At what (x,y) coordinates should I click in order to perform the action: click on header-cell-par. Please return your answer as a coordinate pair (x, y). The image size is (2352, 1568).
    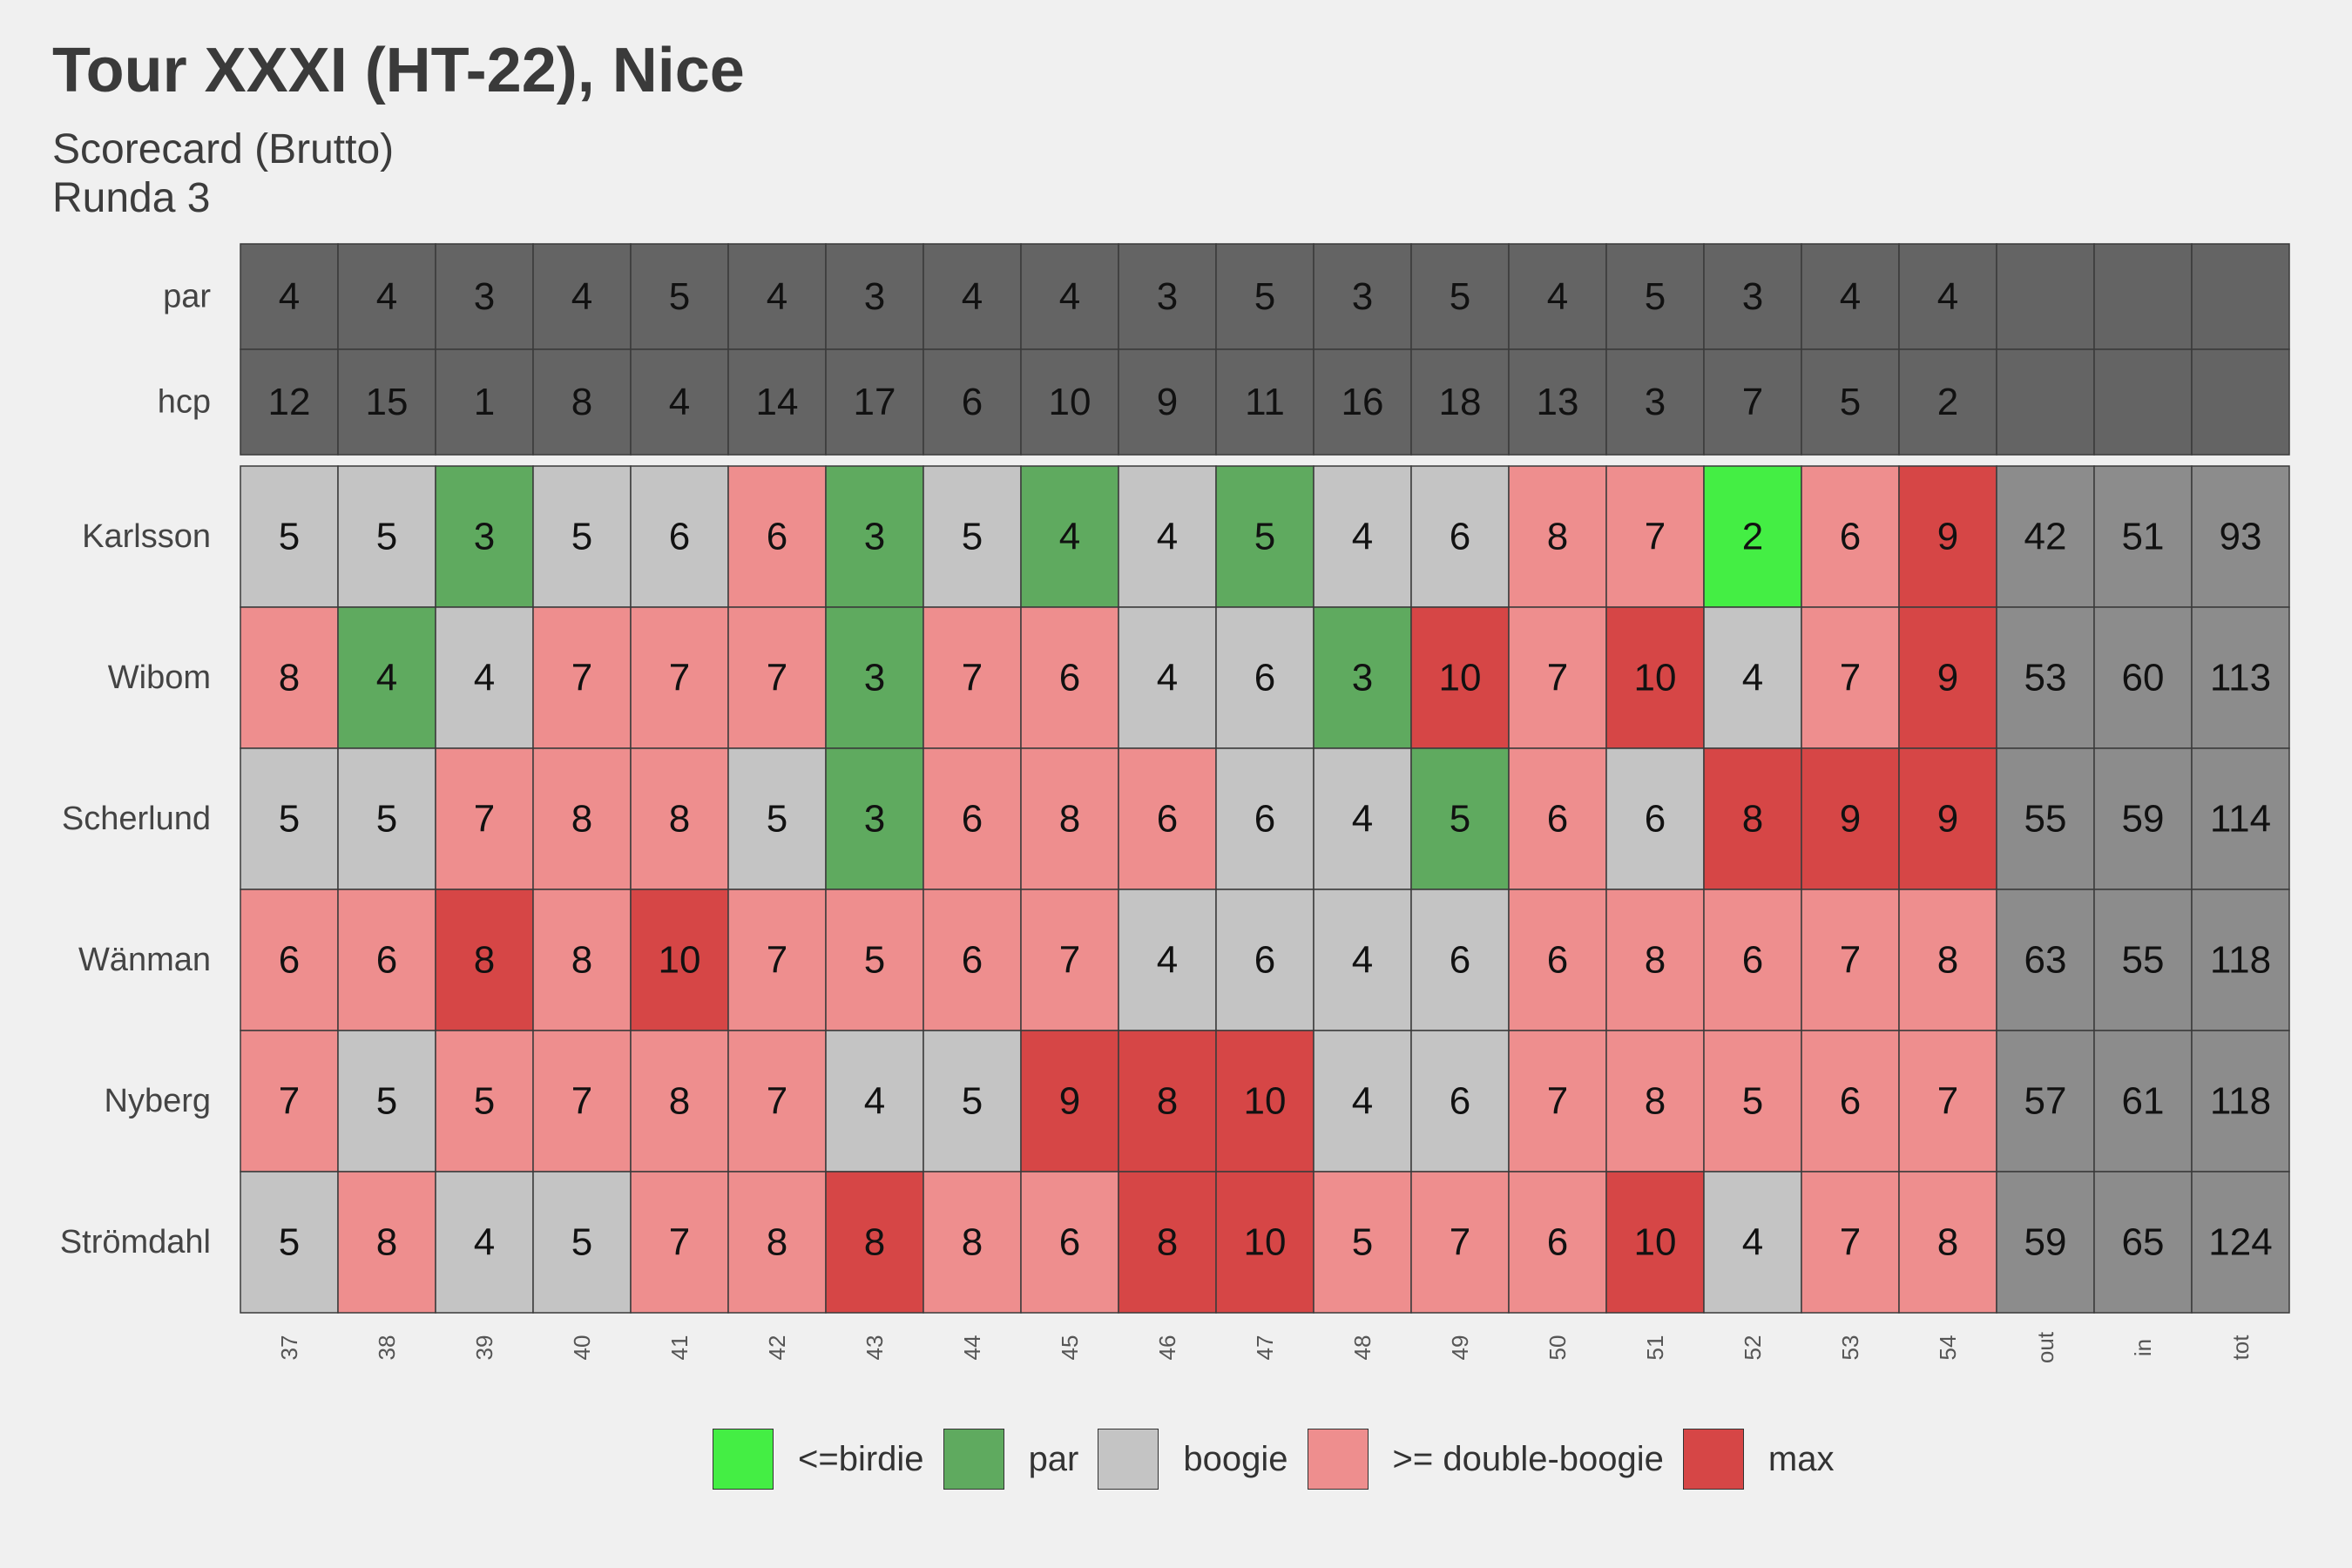
    Looking at the image, I should click on (2046, 297).